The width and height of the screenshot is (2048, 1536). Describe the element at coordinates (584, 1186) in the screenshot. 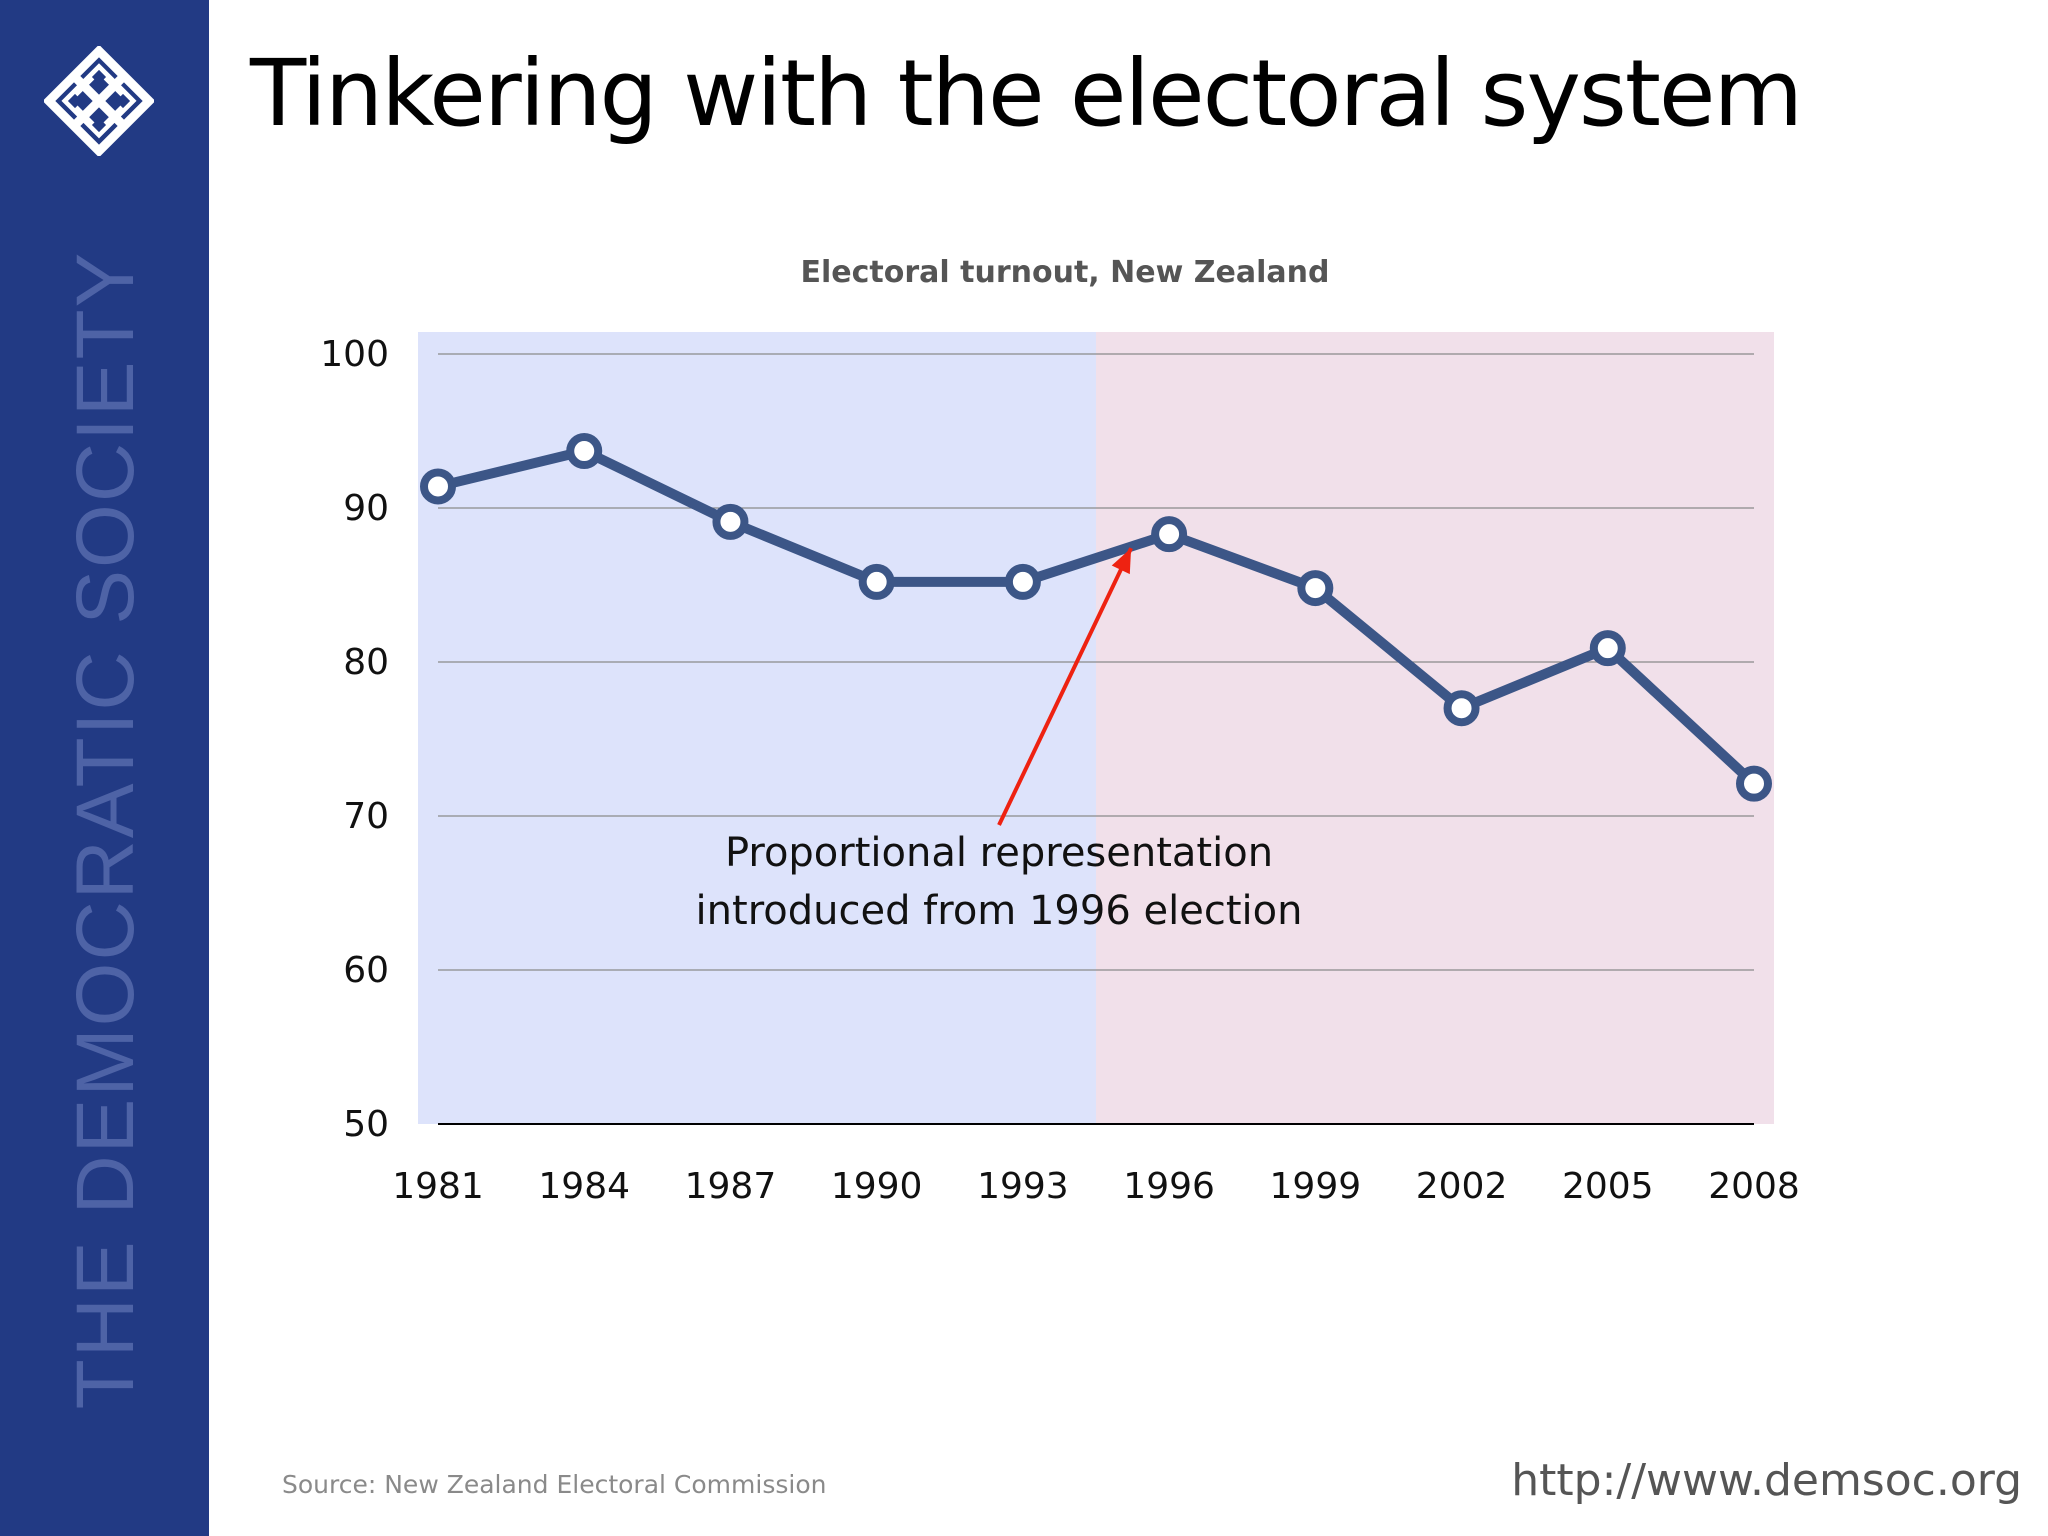

I see `x-tick-label: 1984` at that location.